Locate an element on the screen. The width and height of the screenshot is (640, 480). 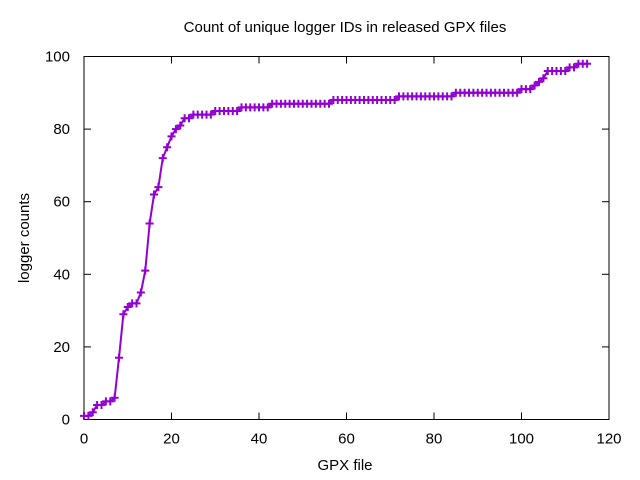
y-tick-label: 100 is located at coordinates (57, 57).